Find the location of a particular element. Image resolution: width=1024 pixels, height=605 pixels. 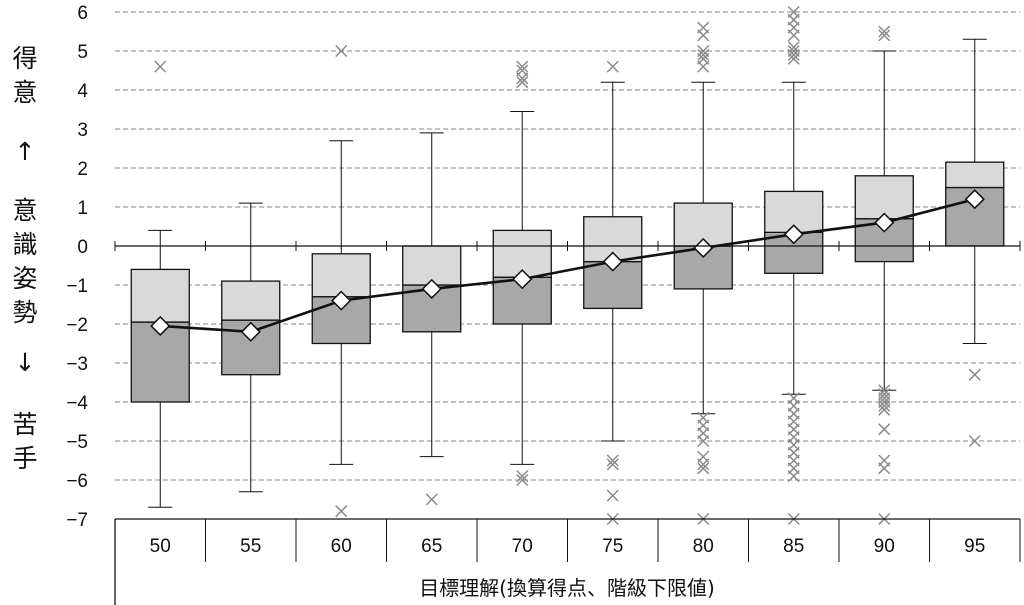

category-label: 65 is located at coordinates (431, 546).